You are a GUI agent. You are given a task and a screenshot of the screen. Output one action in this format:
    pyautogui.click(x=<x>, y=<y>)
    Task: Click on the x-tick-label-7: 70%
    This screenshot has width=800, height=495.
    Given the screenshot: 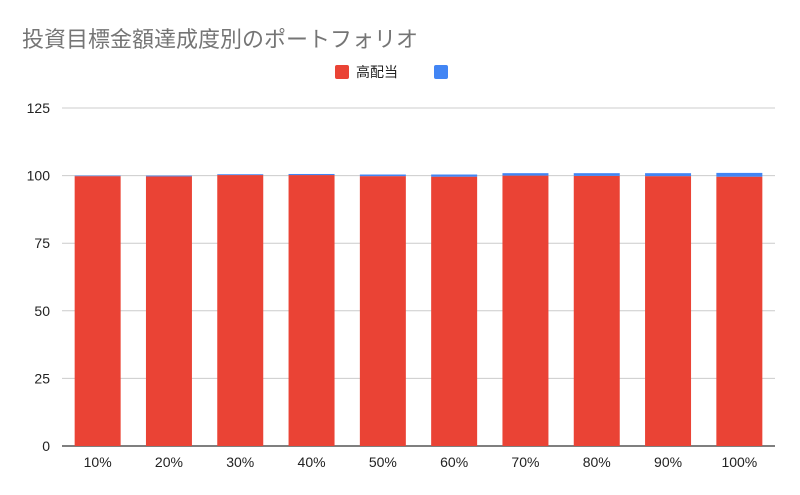 What is the action you would take?
    pyautogui.click(x=525, y=462)
    